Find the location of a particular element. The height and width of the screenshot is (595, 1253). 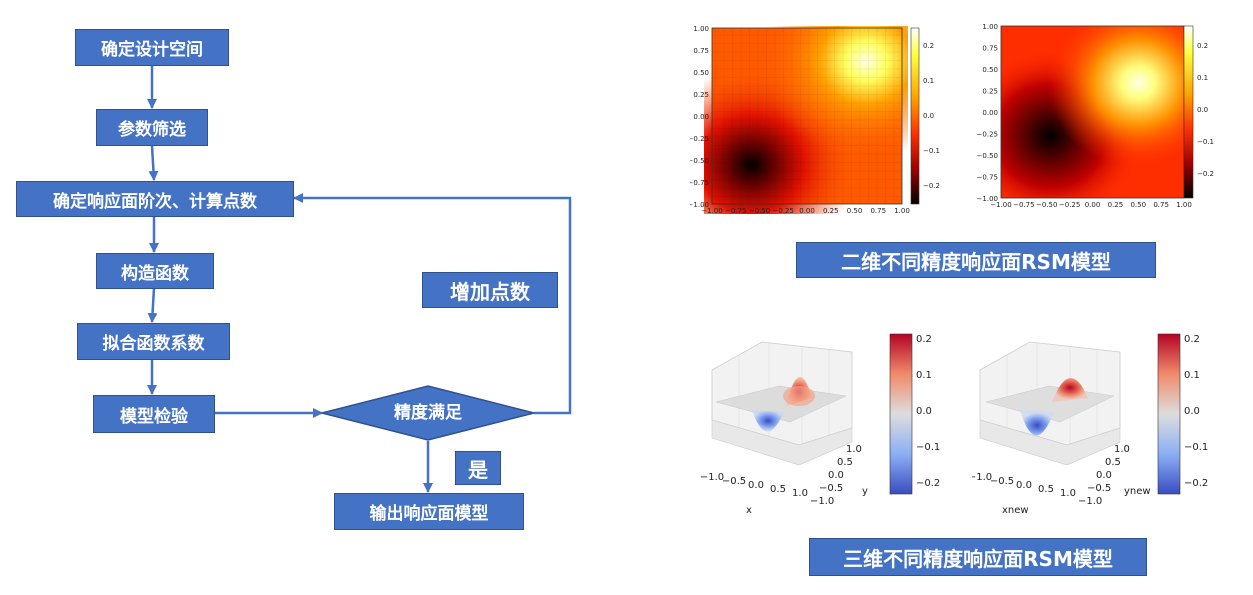

s1-x-tick: −1.0 is located at coordinates (712, 477).